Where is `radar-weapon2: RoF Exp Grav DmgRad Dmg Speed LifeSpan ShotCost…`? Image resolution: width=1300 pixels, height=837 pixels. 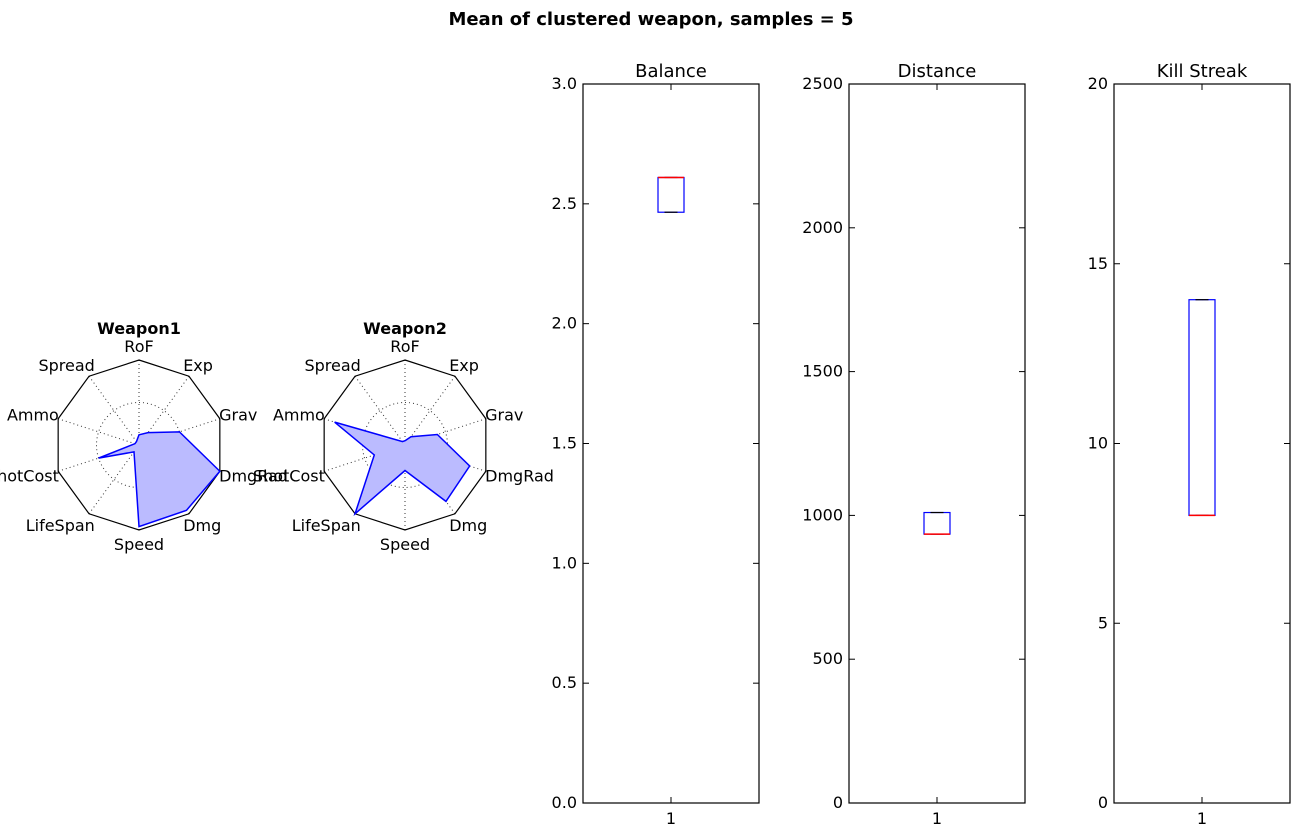
radar-weapon2: RoF Exp Grav DmgRad Dmg Speed LifeSpan ShotCost… is located at coordinates (403, 436).